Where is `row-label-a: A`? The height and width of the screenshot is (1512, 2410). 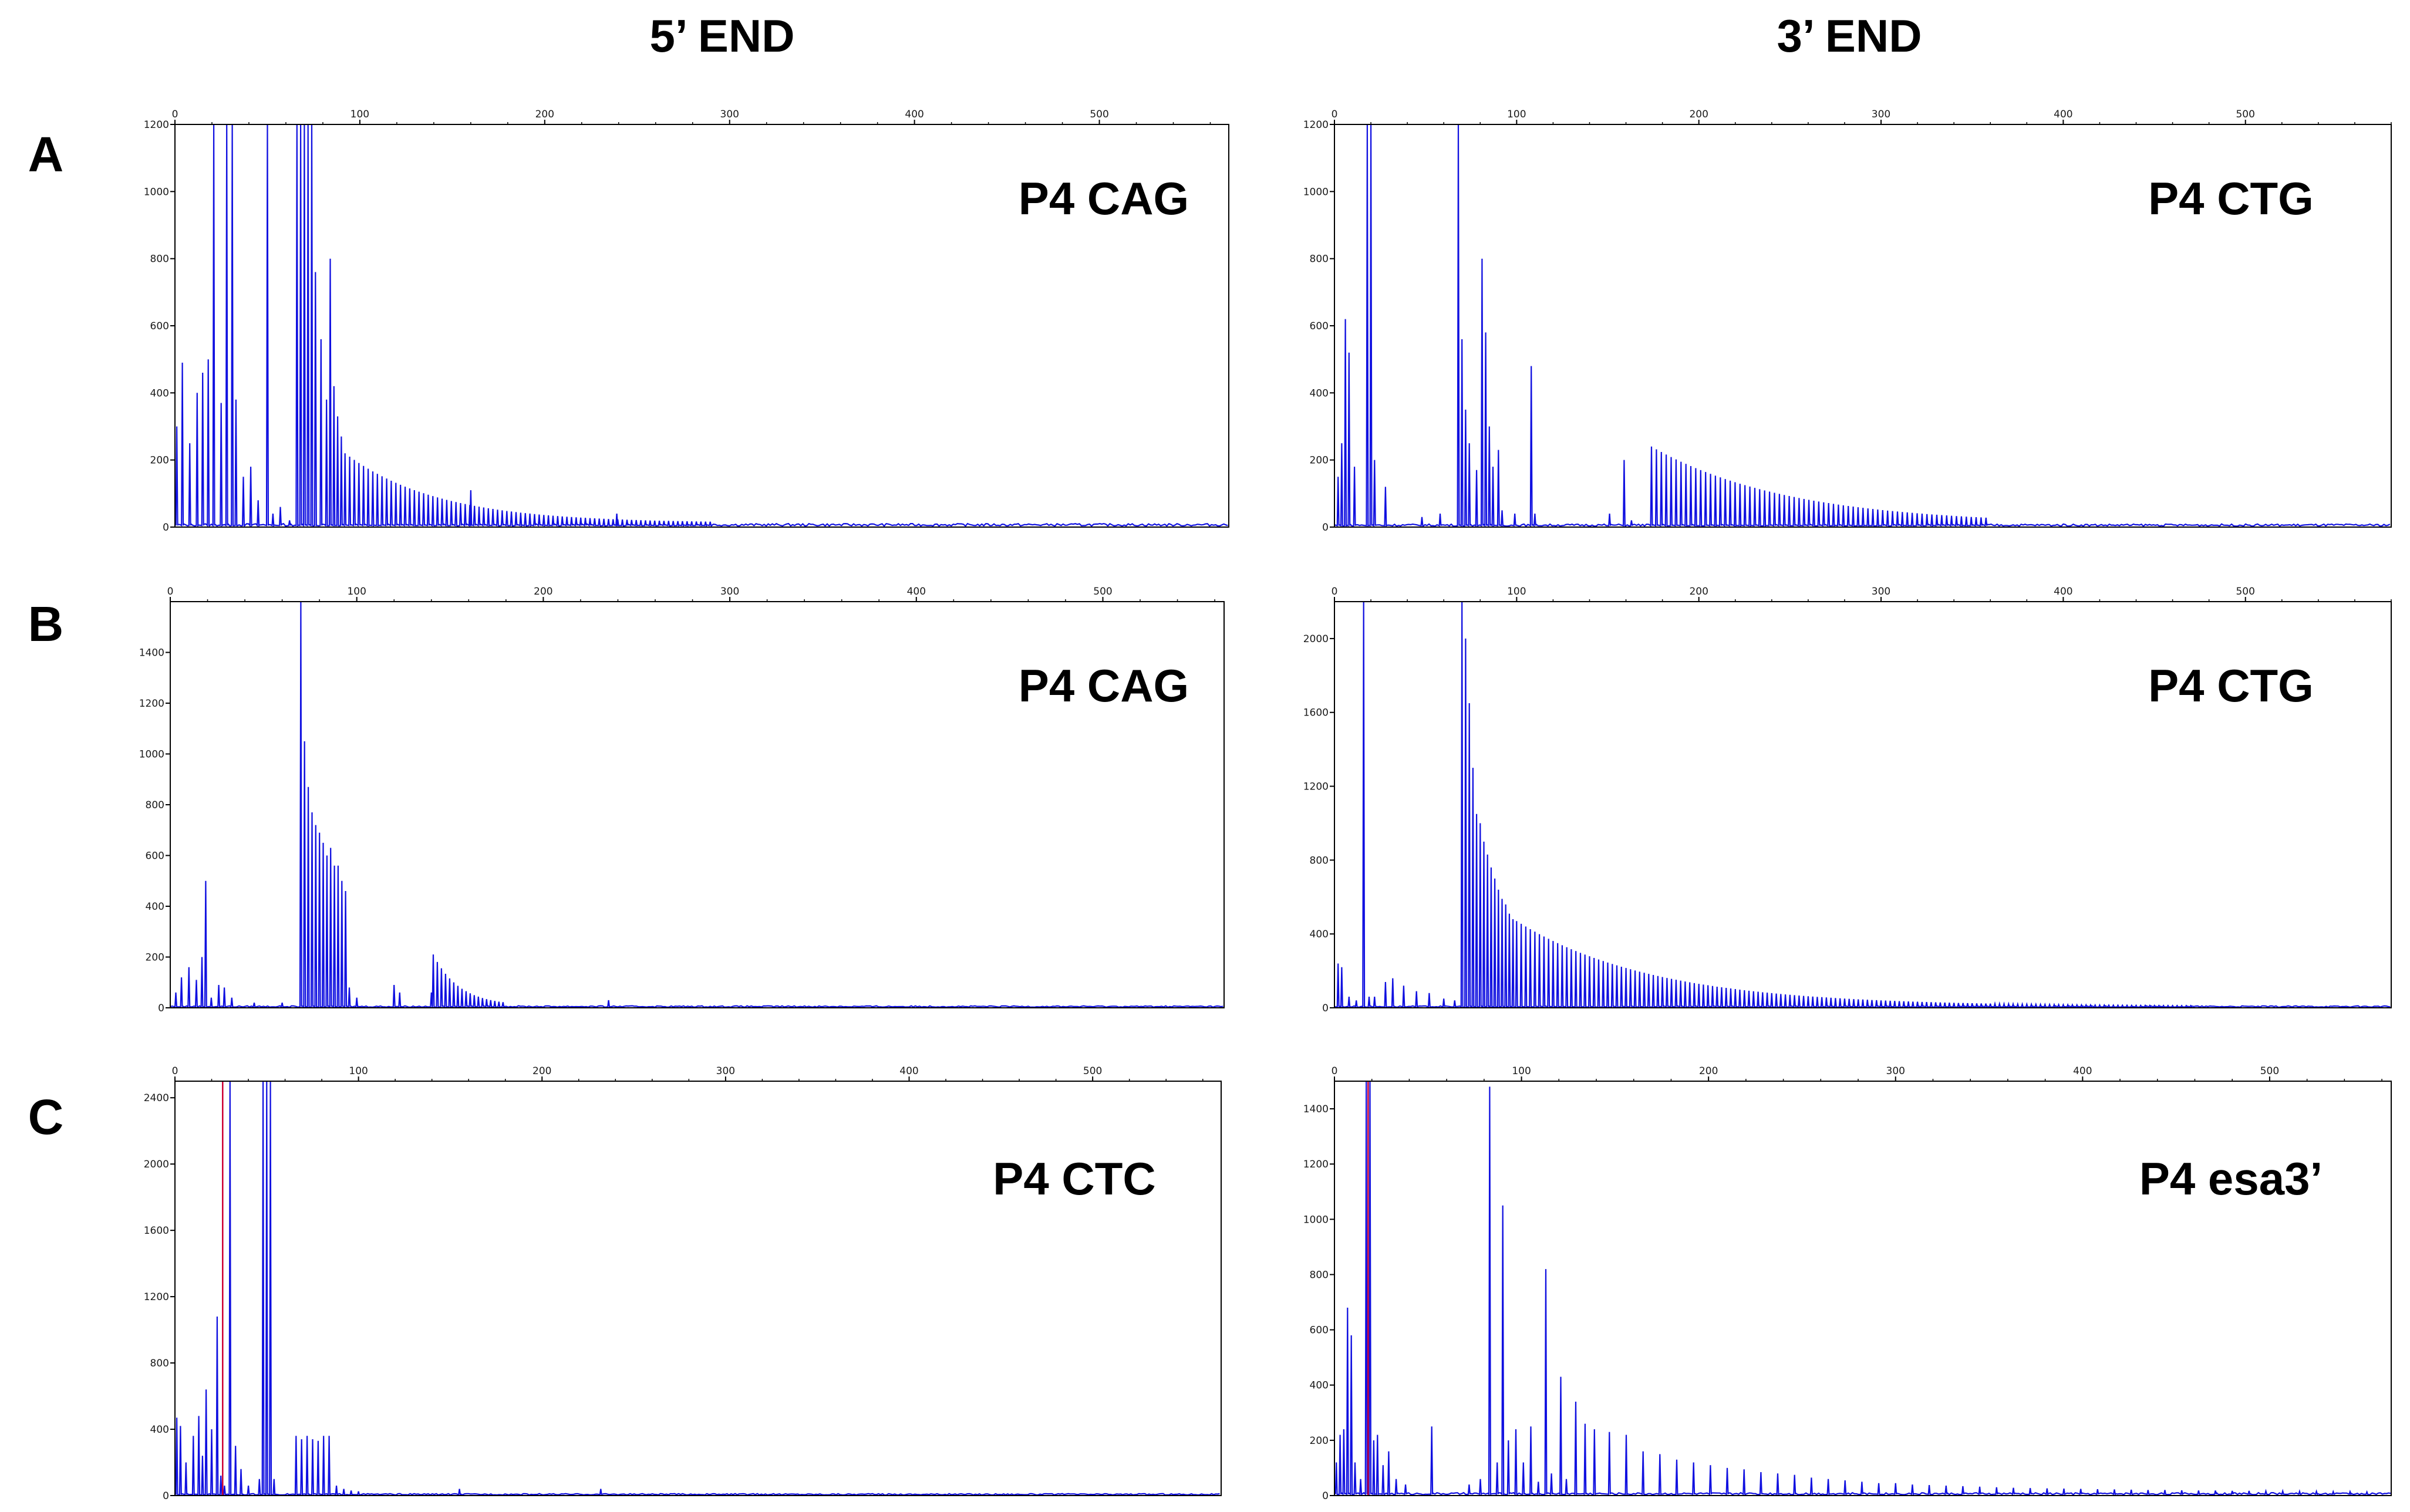 row-label-a: A is located at coordinates (46, 155).